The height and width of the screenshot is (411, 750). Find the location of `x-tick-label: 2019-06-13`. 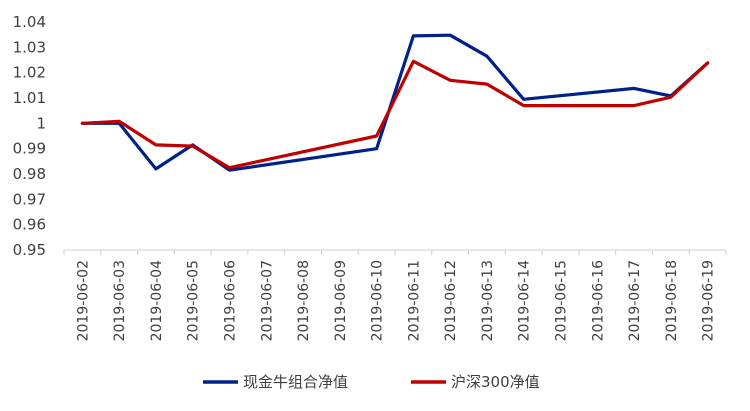

x-tick-label: 2019-06-13 is located at coordinates (488, 300).